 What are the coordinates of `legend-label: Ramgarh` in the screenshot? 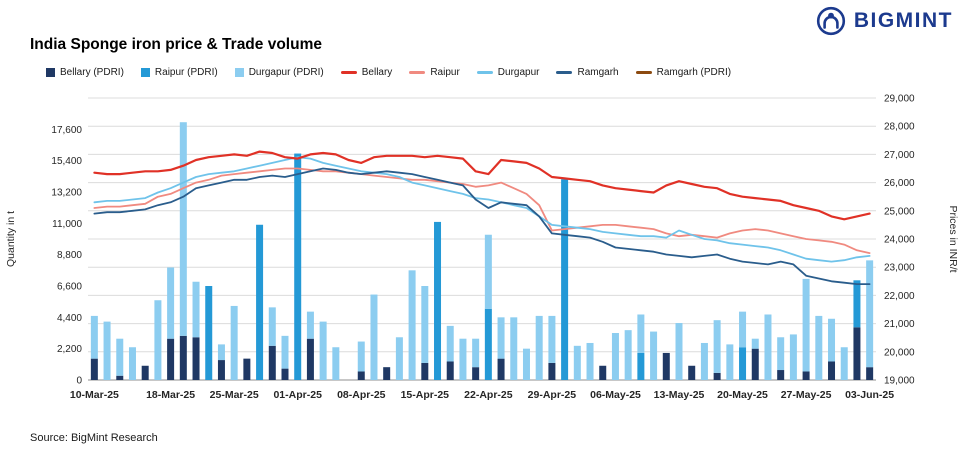 It's located at (598, 72).